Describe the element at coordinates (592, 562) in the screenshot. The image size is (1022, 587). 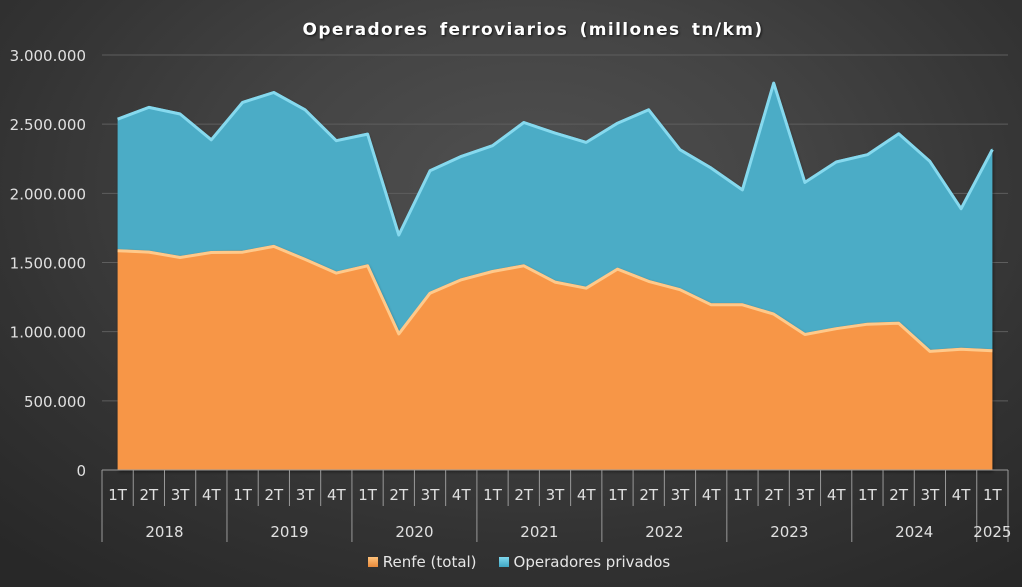
I see `legend-label-privados: Operadores privados` at that location.